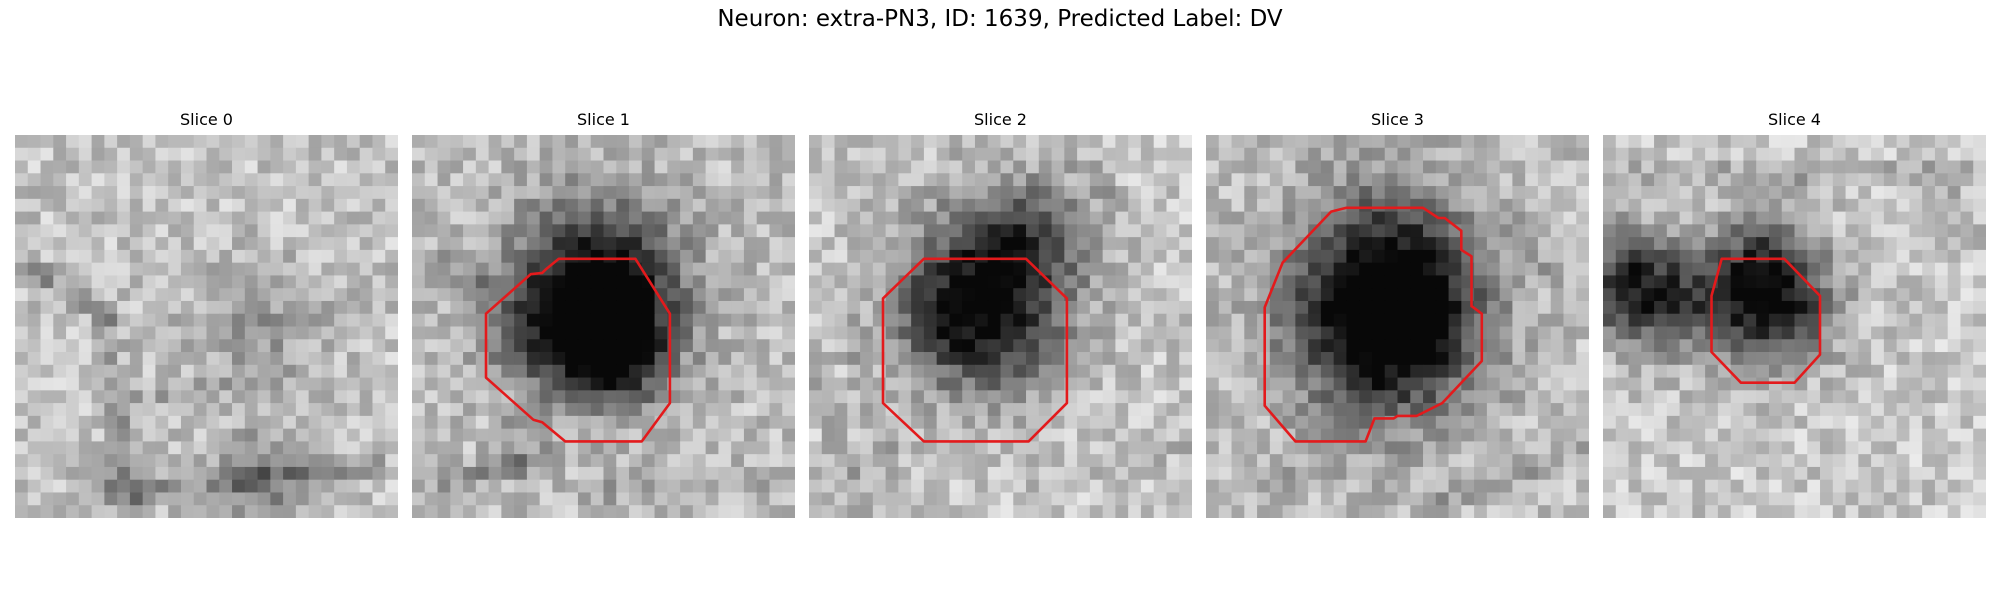 The width and height of the screenshot is (2000, 600). I want to click on slice-title: Slice 4, so click(1794, 119).